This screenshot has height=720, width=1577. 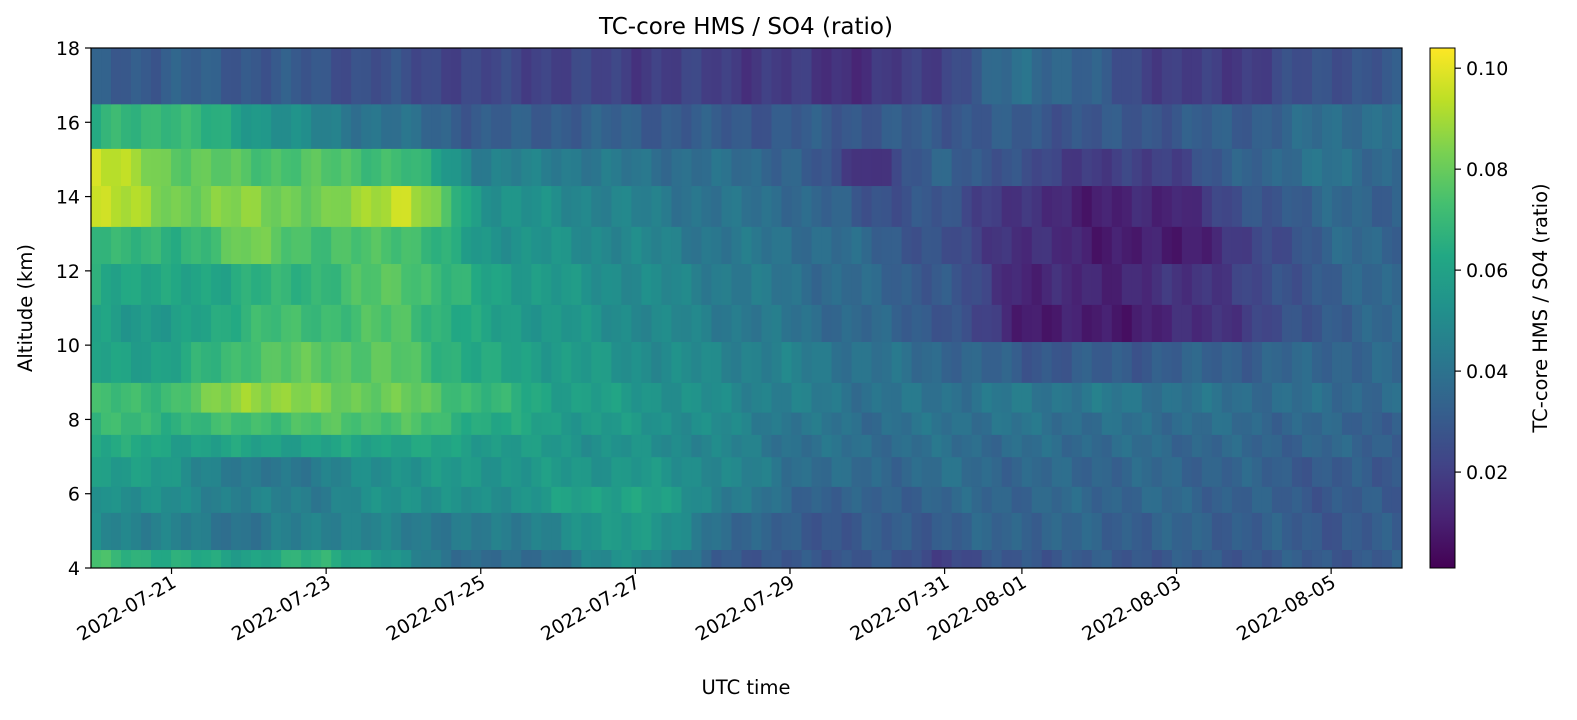 I want to click on y-tick-label: 12, so click(x=68, y=272).